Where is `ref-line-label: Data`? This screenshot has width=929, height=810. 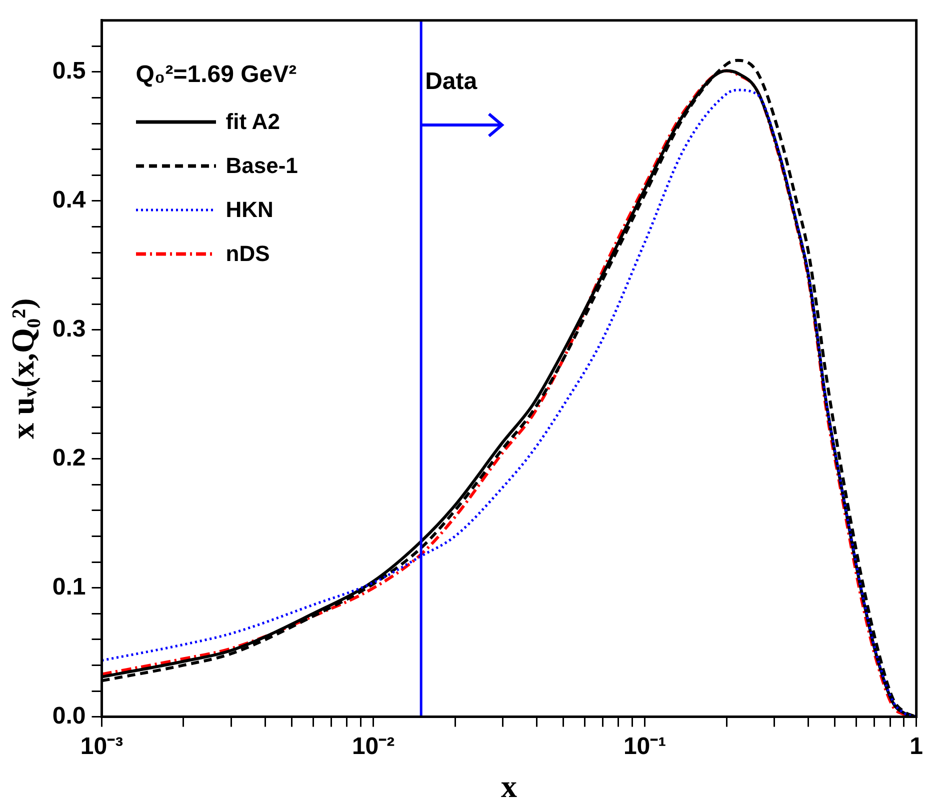 ref-line-label: Data is located at coordinates (451, 82).